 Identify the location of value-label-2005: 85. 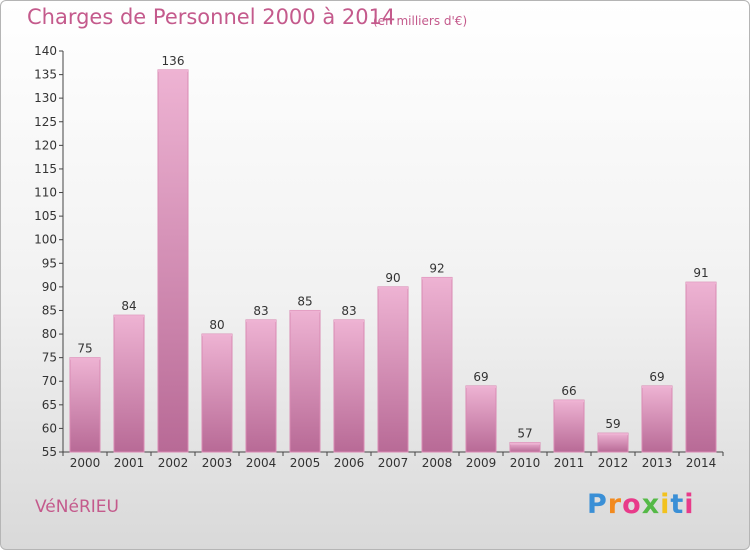
(304, 301).